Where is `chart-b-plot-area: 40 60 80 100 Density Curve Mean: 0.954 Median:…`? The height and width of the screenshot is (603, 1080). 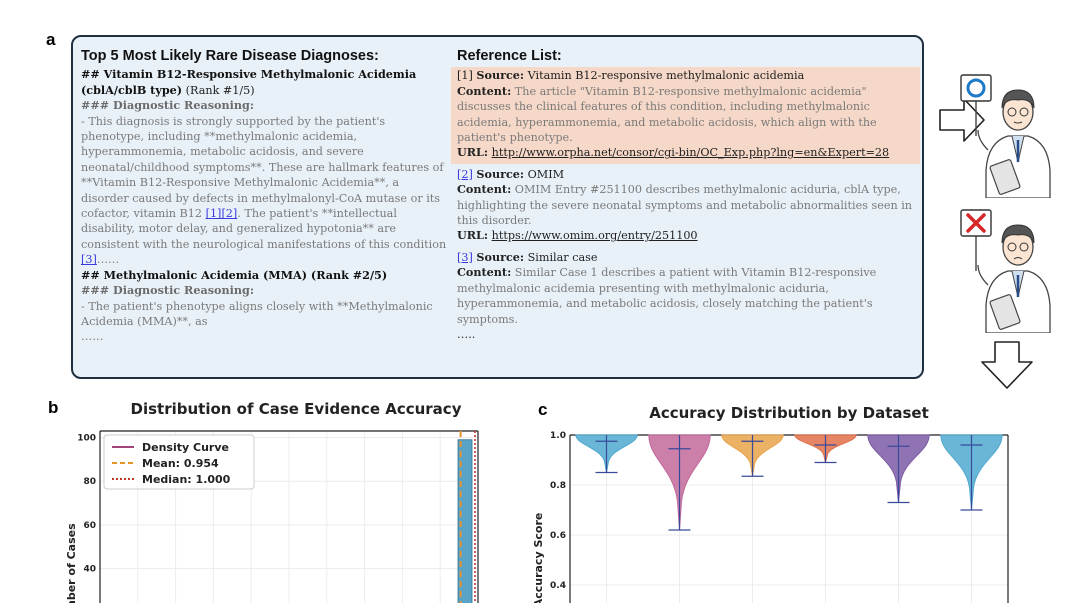
chart-b-plot-area: 40 60 80 100 Density Curve Mean: 0.954 Median:… is located at coordinates (278, 516).